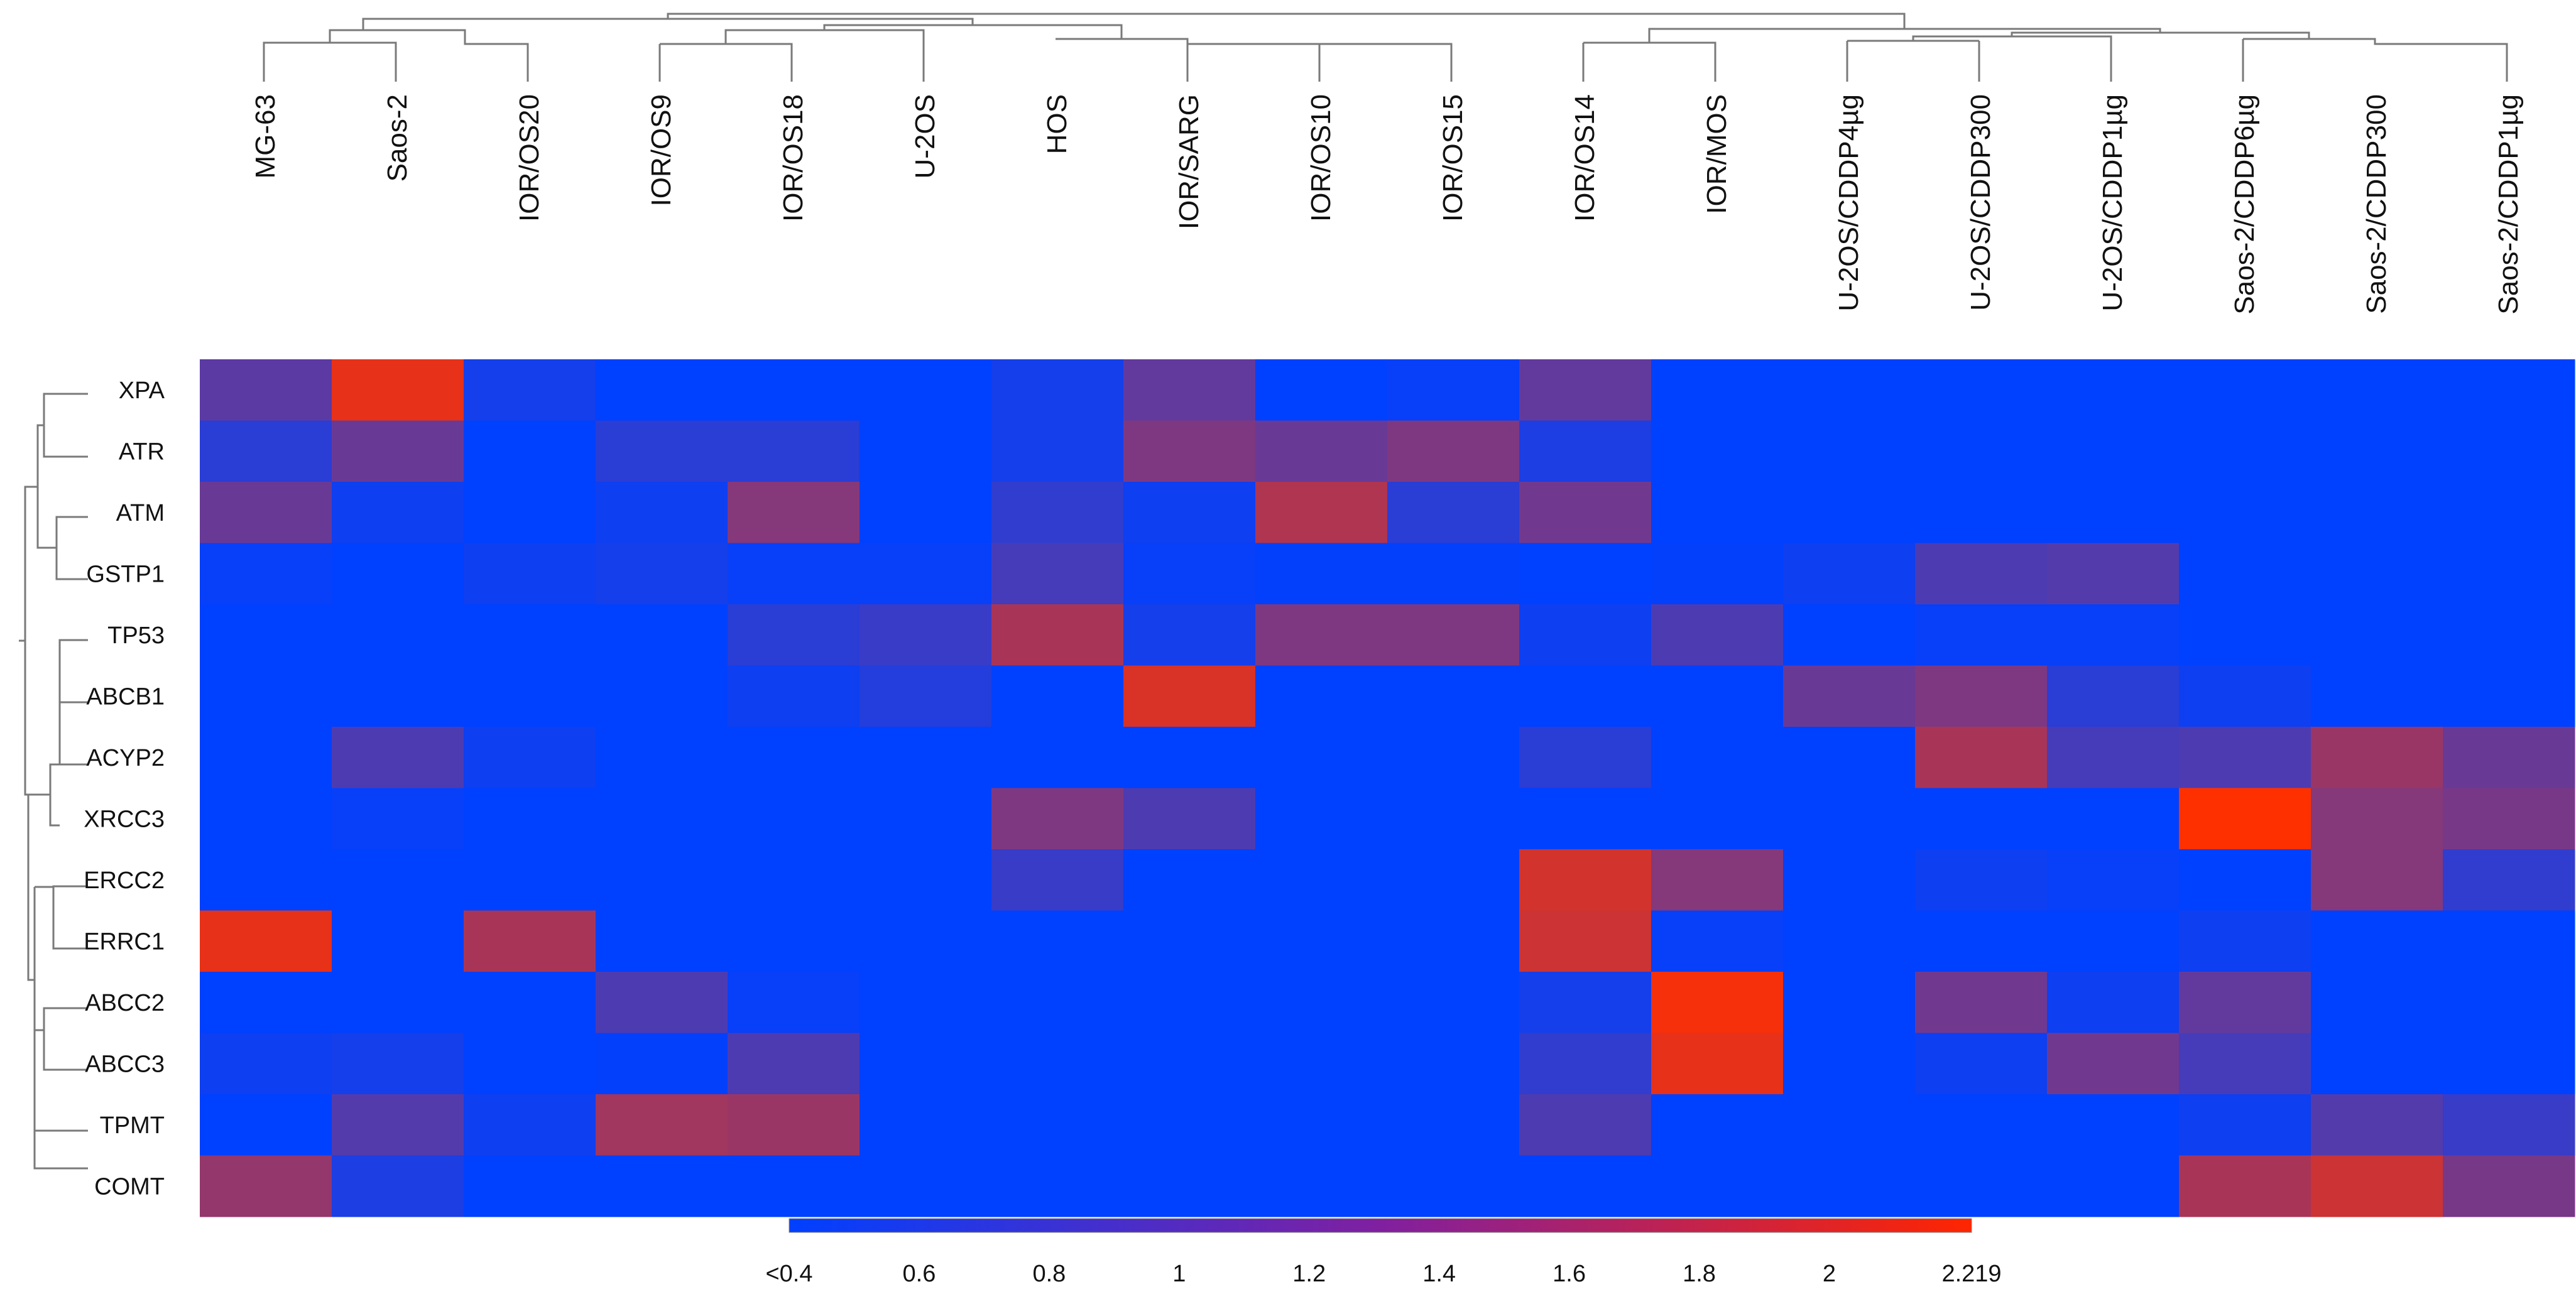 This screenshot has height=1299, width=2576. What do you see at coordinates (1981, 202) in the screenshot?
I see `column-label: U-2OS/CDDP300` at bounding box center [1981, 202].